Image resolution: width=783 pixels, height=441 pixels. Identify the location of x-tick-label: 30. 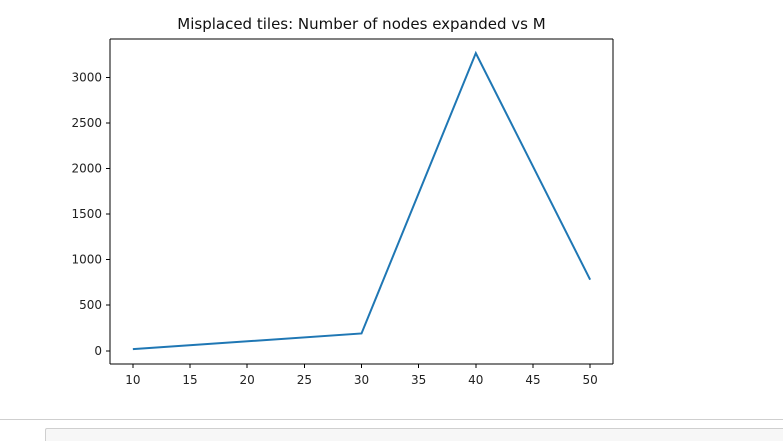
(361, 380).